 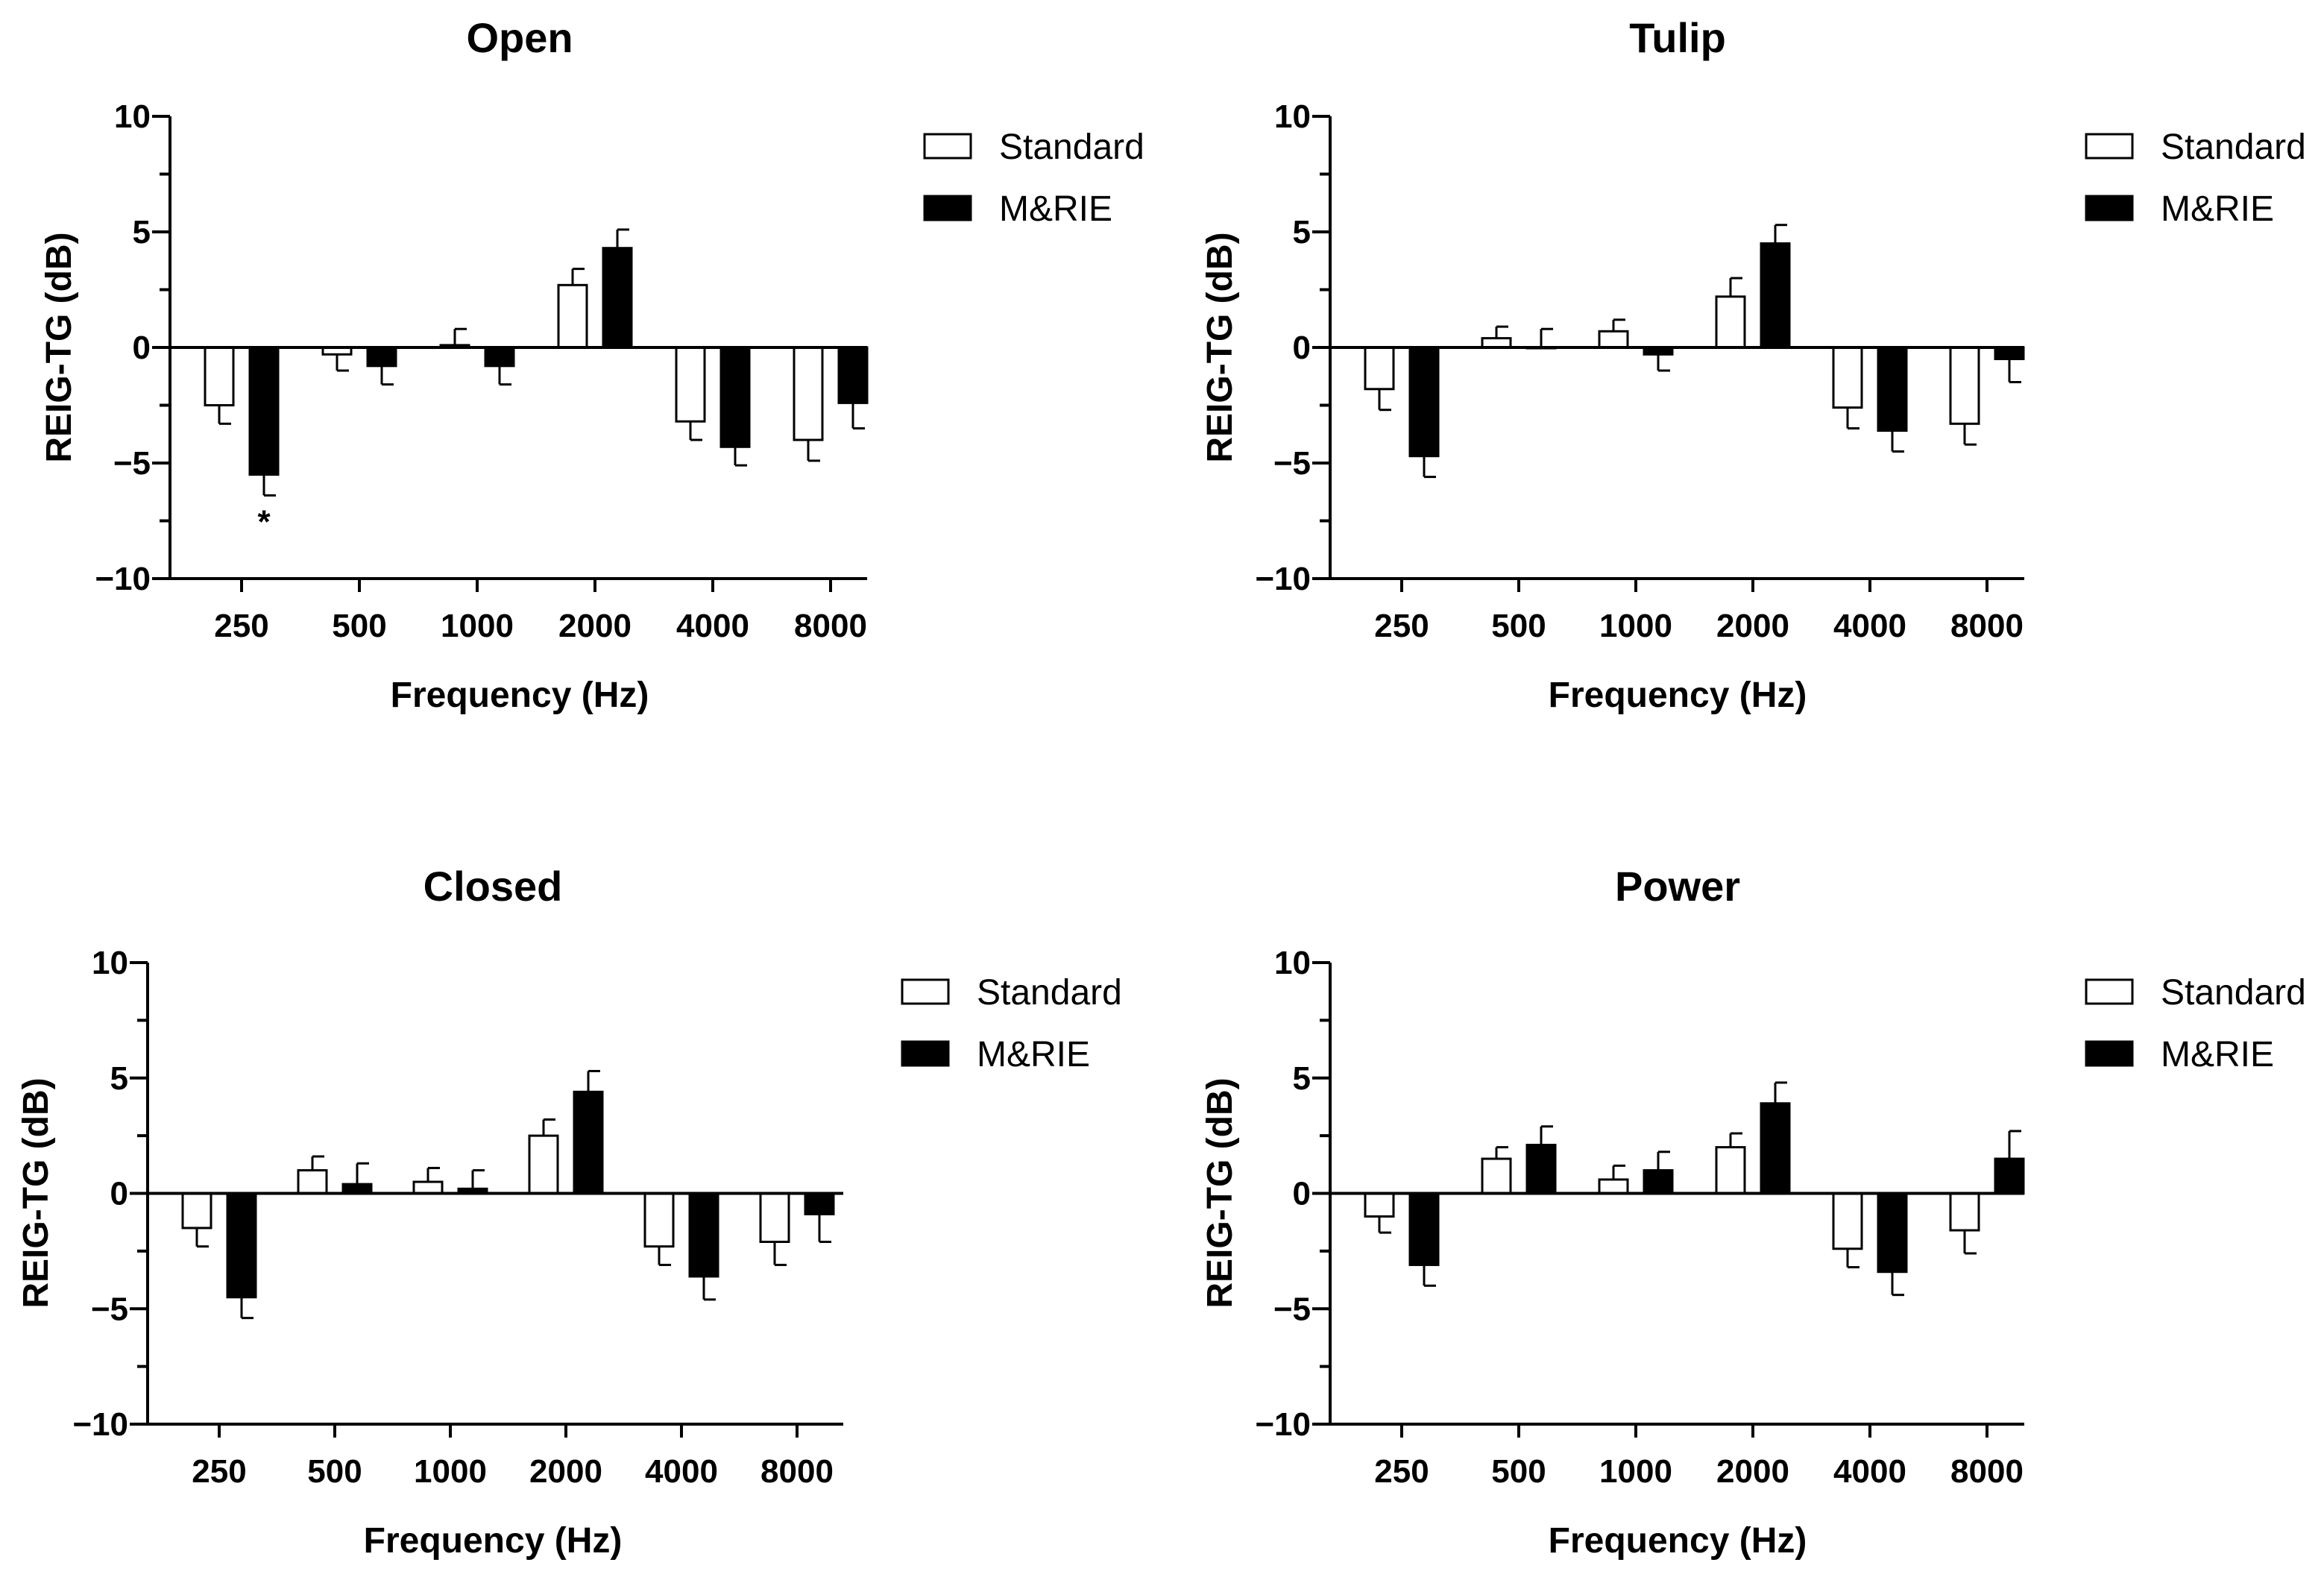 I want to click on chart-title: Tulip, so click(x=1678, y=37).